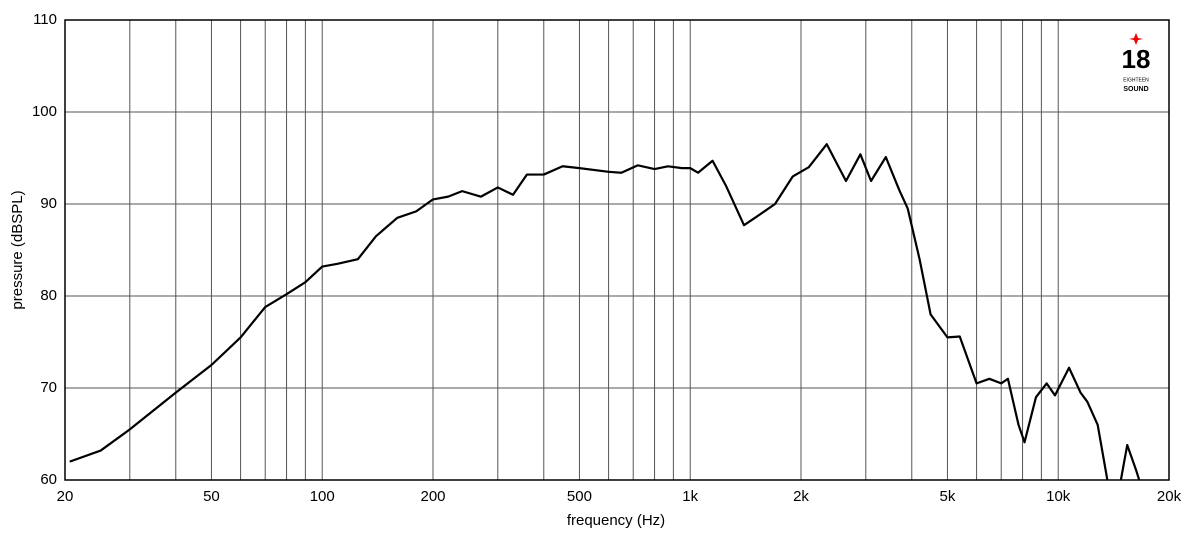 The height and width of the screenshot is (533, 1200). I want to click on logo: 18 EIGHTEEN SOUND, so click(1136, 63).